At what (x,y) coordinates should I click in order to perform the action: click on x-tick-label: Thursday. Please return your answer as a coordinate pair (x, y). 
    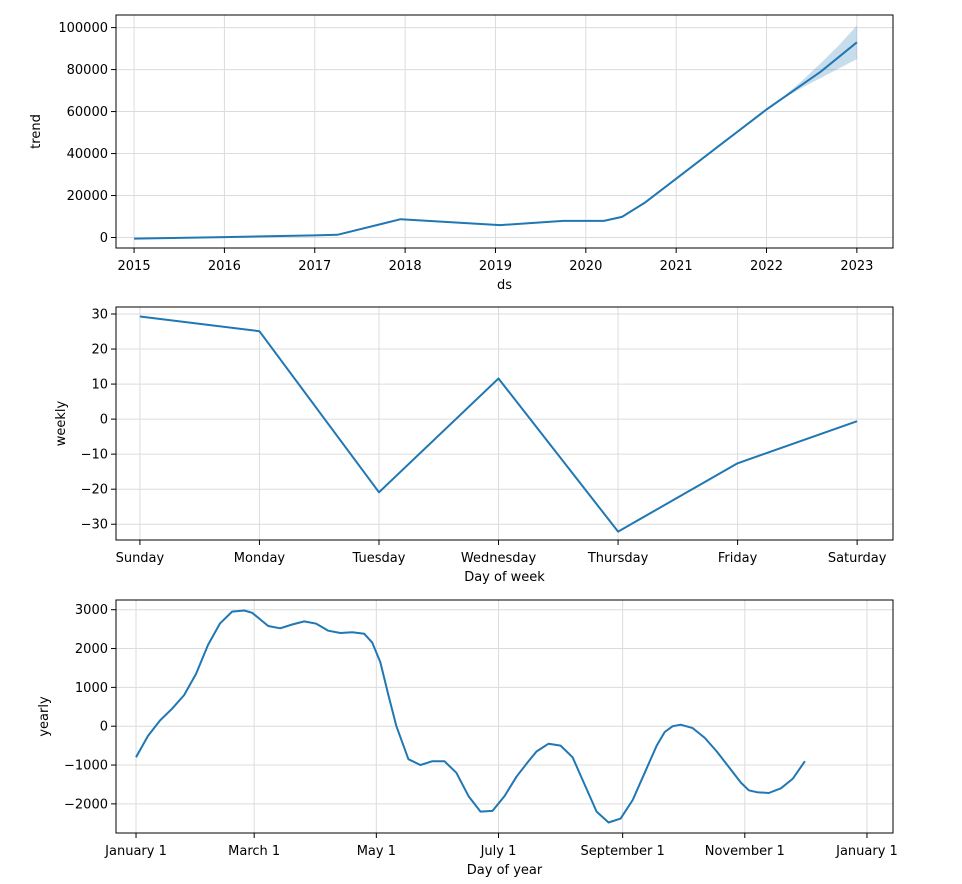
    Looking at the image, I should click on (618, 558).